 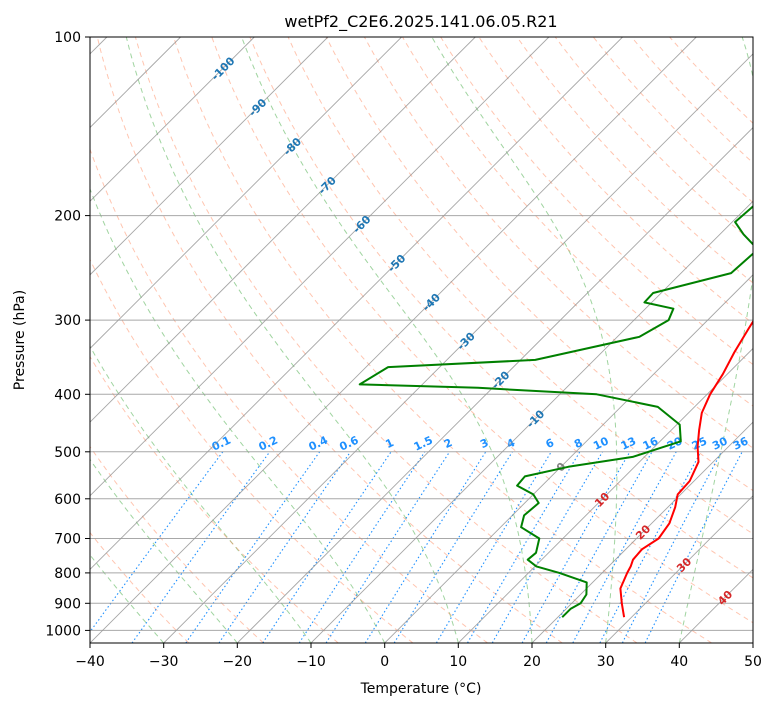 What do you see at coordinates (67, 395) in the screenshot?
I see `y-tick-label: 400` at bounding box center [67, 395].